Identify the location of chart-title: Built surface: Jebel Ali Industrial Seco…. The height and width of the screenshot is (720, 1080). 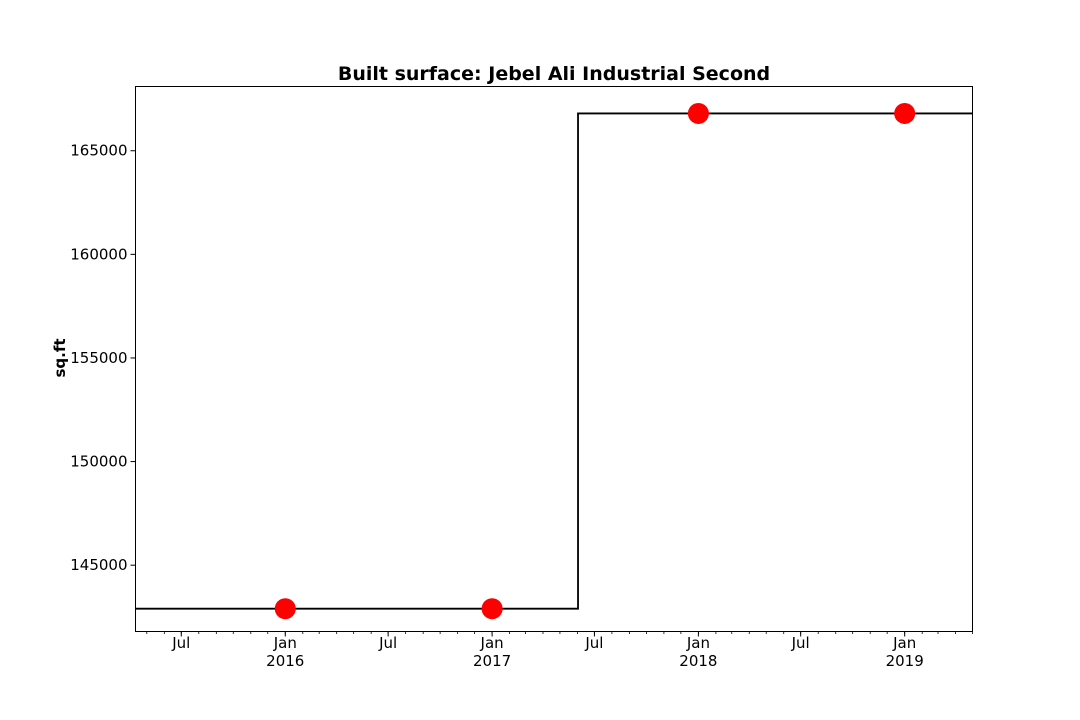
(554, 74).